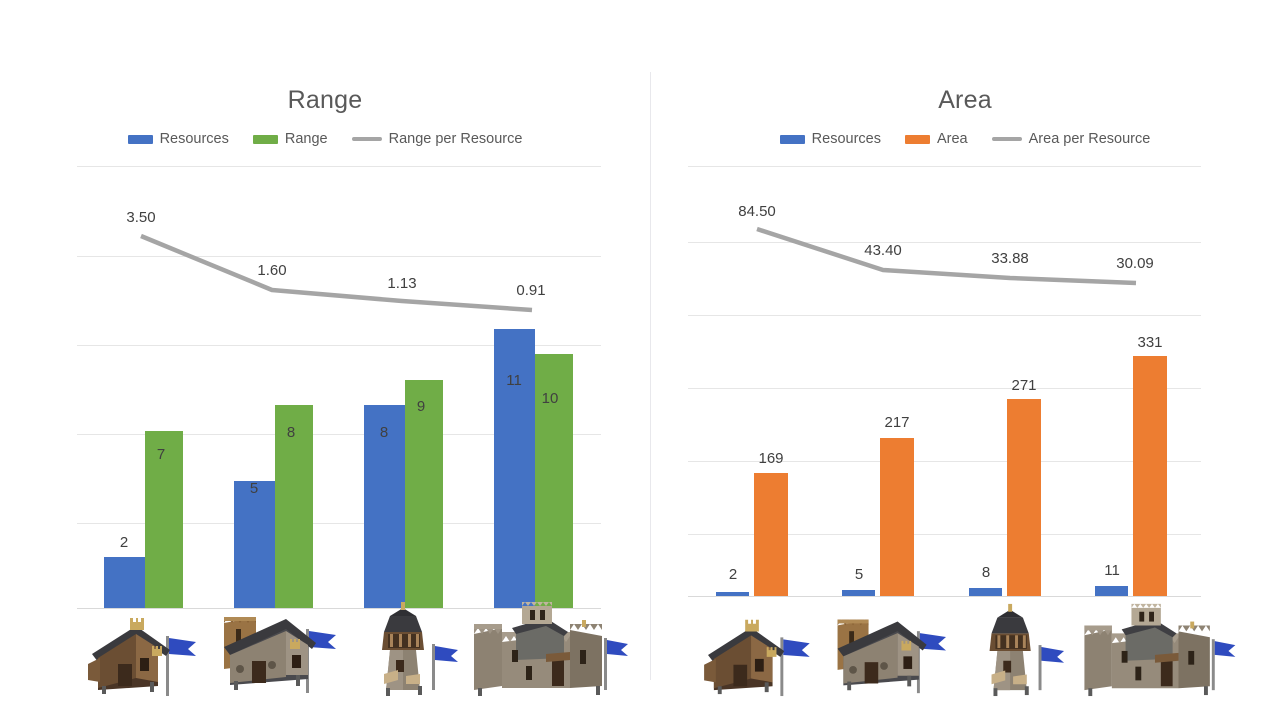 The height and width of the screenshot is (720, 1280). What do you see at coordinates (897, 422) in the screenshot?
I see `bar-label: 217` at bounding box center [897, 422].